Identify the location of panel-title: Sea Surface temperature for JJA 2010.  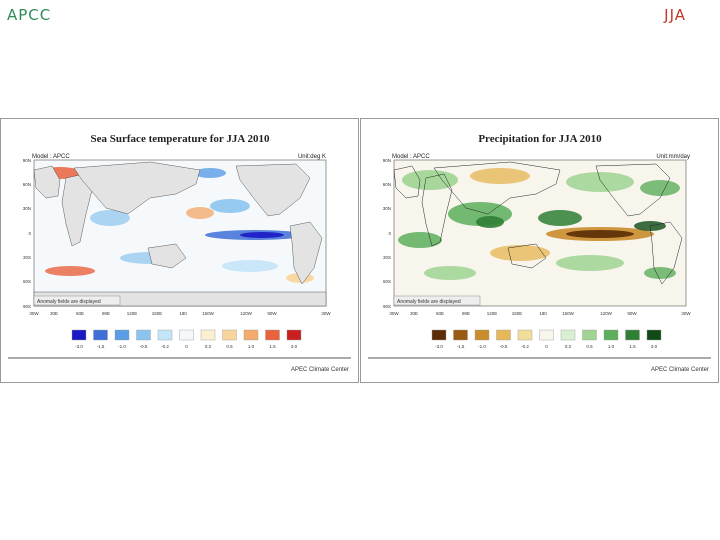
(180, 139).